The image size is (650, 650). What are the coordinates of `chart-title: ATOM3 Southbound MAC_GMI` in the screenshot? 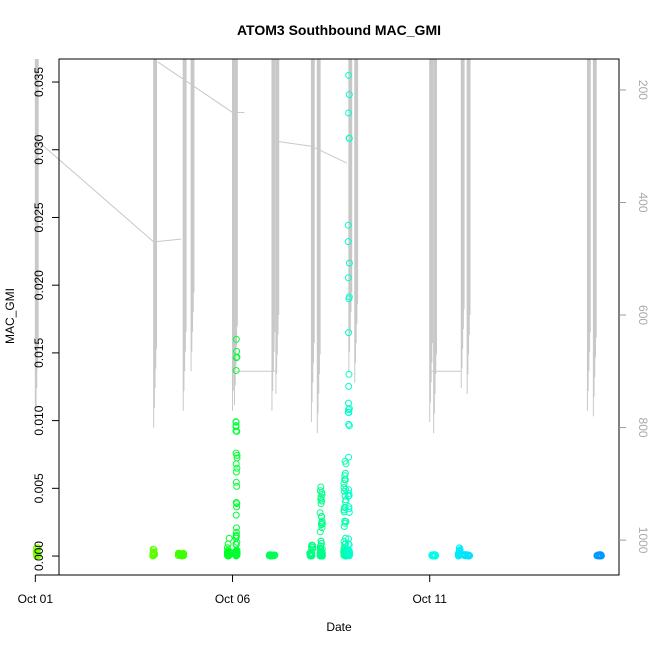 It's located at (339, 30).